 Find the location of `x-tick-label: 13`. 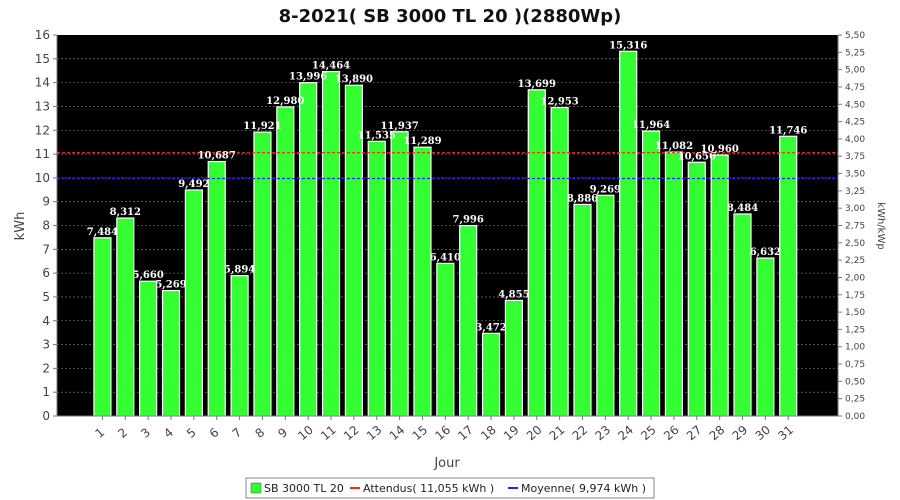

x-tick-label: 13 is located at coordinates (374, 433).